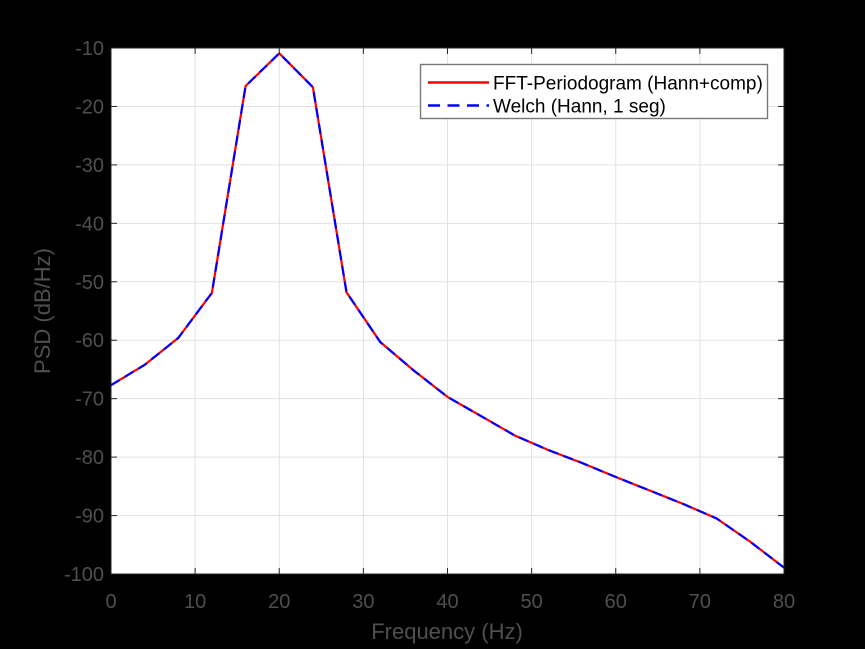 This screenshot has height=649, width=865. Describe the element at coordinates (110, 602) in the screenshot. I see `x-tick-label: 0` at that location.